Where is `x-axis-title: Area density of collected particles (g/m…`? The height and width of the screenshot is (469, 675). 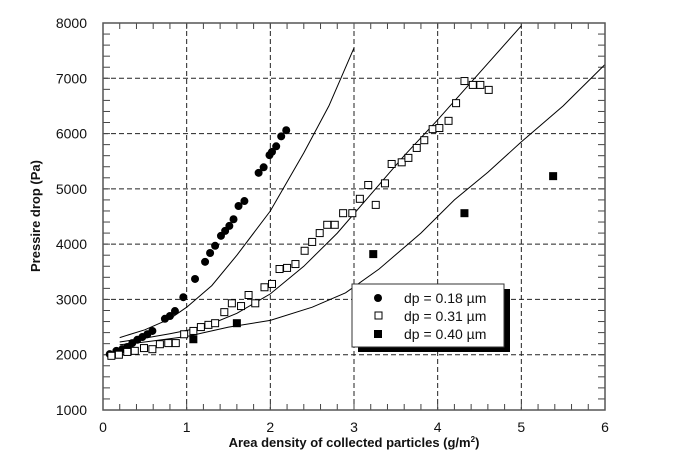 x-axis-title: Area density of collected particles (g/m… is located at coordinates (354, 442).